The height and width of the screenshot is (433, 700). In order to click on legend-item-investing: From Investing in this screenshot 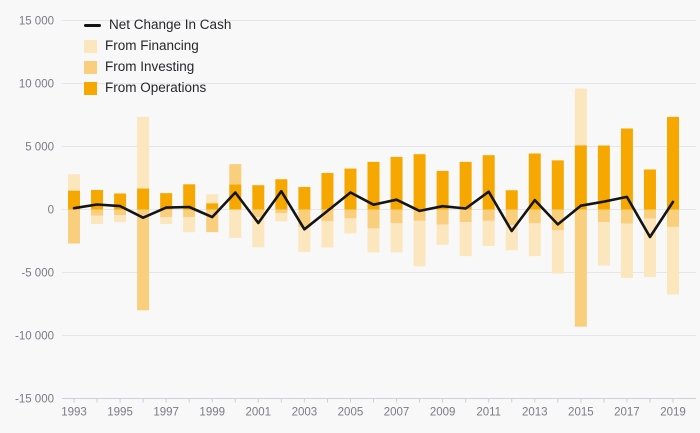, I will do `click(157, 67)`.